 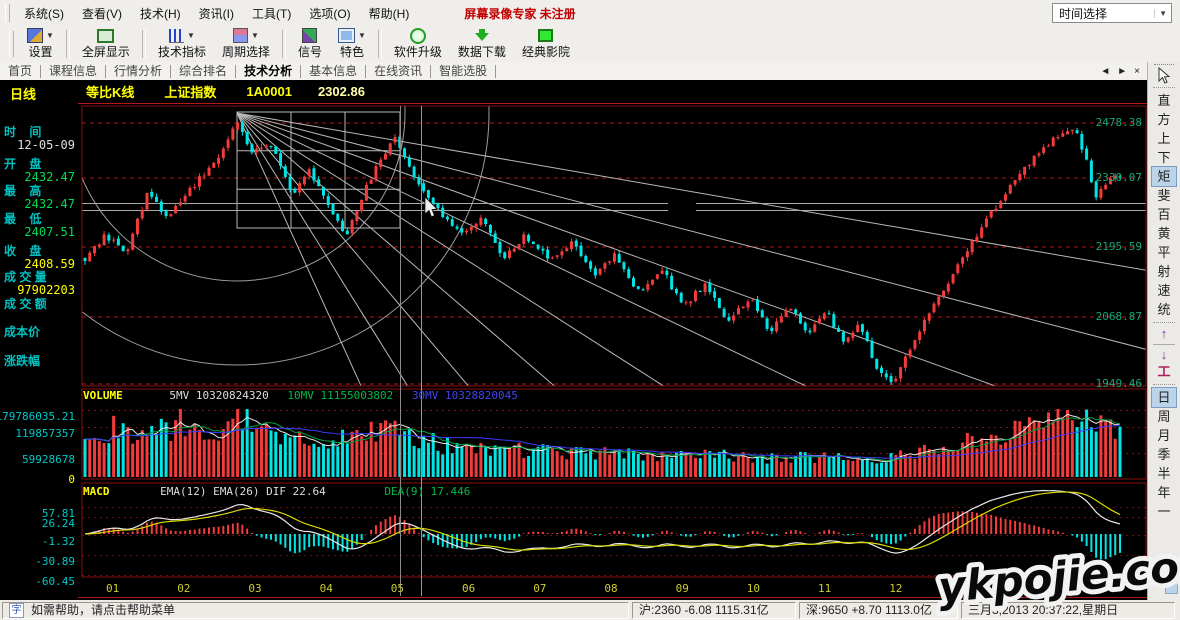 What do you see at coordinates (1118, 316) in the screenshot?
I see `price-axis-label: 2068.87` at bounding box center [1118, 316].